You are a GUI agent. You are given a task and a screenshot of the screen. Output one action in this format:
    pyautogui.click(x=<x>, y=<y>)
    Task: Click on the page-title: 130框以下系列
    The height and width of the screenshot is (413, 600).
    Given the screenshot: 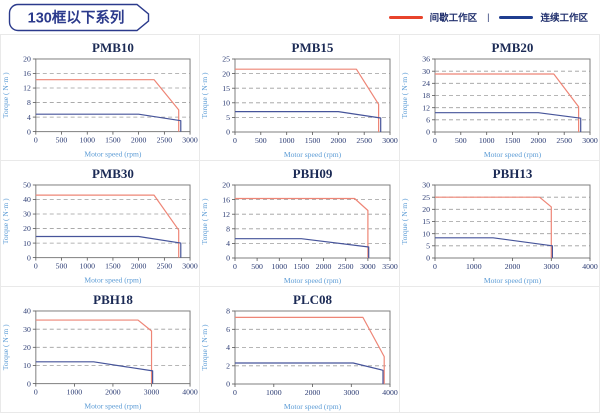 What is the action you would take?
    pyautogui.click(x=76, y=17)
    